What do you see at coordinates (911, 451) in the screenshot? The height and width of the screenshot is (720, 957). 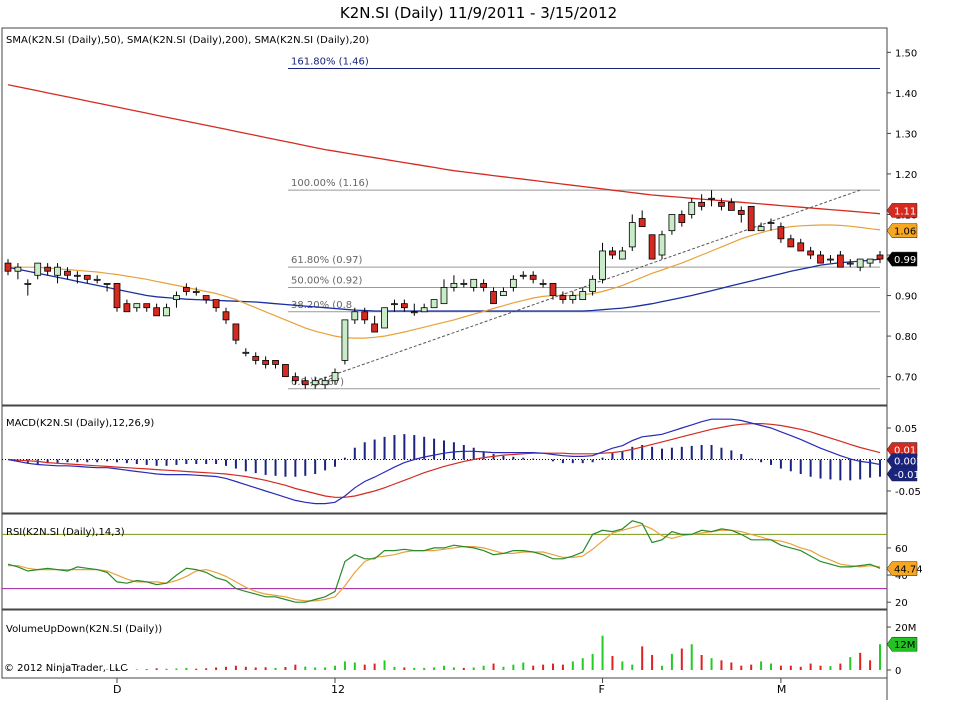 I see `macd-signal-badge-text: 0.0111` at bounding box center [911, 451].